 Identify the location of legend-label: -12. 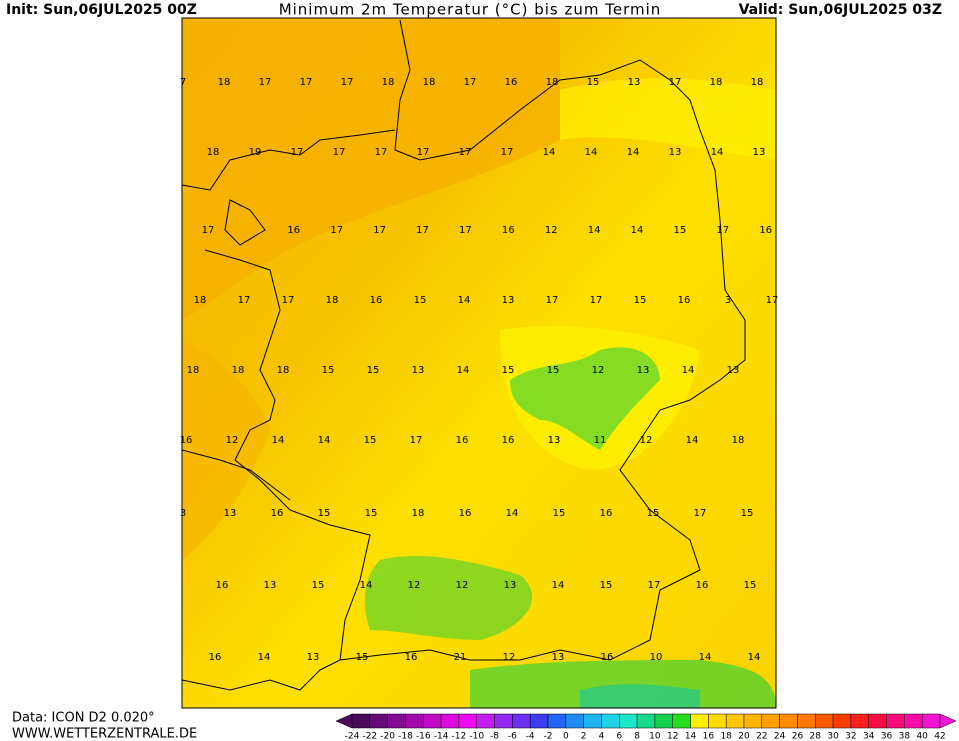
(459, 736).